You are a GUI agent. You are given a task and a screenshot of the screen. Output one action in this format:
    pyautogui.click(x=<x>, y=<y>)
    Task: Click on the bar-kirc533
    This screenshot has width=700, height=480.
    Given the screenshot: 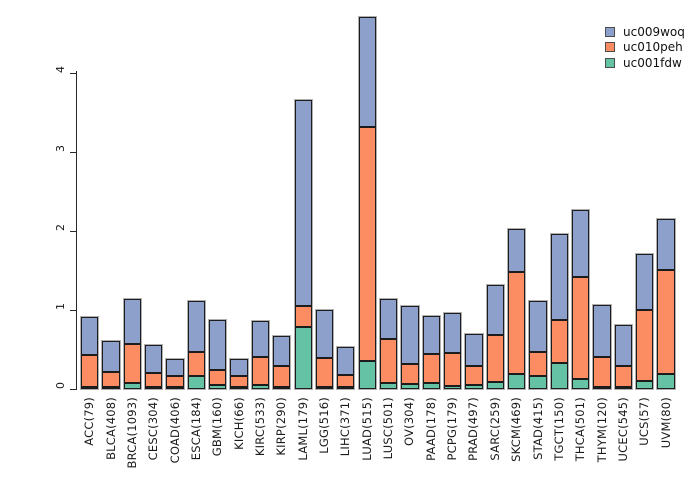 What is the action you would take?
    pyautogui.click(x=260, y=355)
    